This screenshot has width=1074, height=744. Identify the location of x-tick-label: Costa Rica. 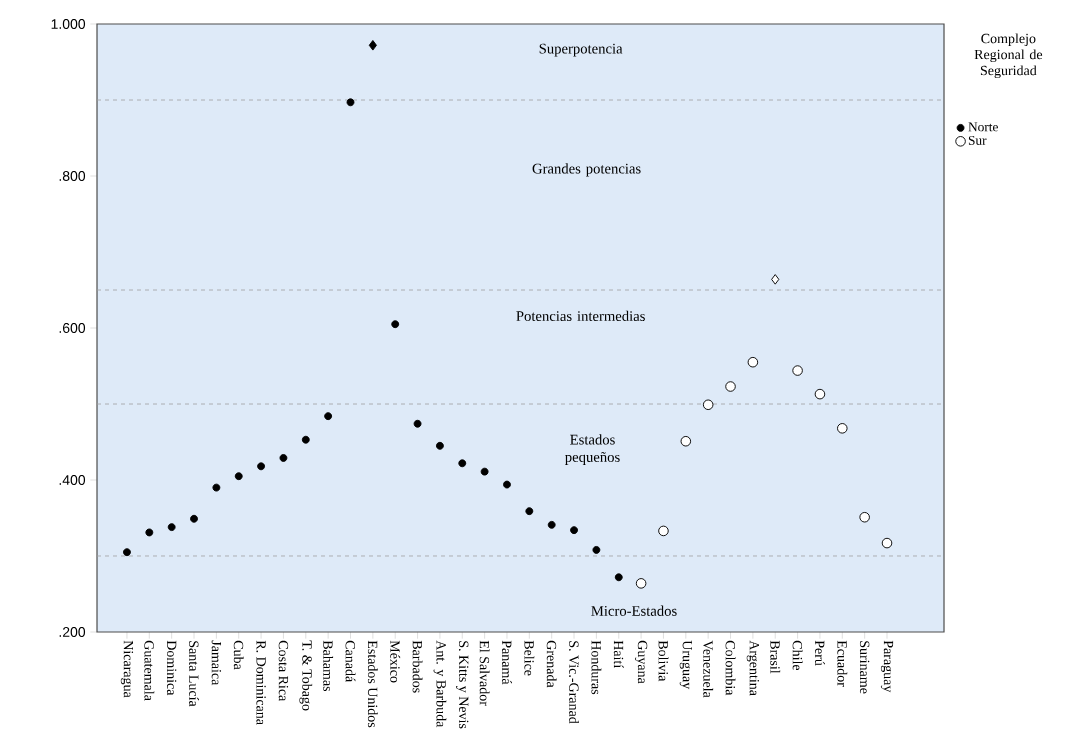
(283, 671).